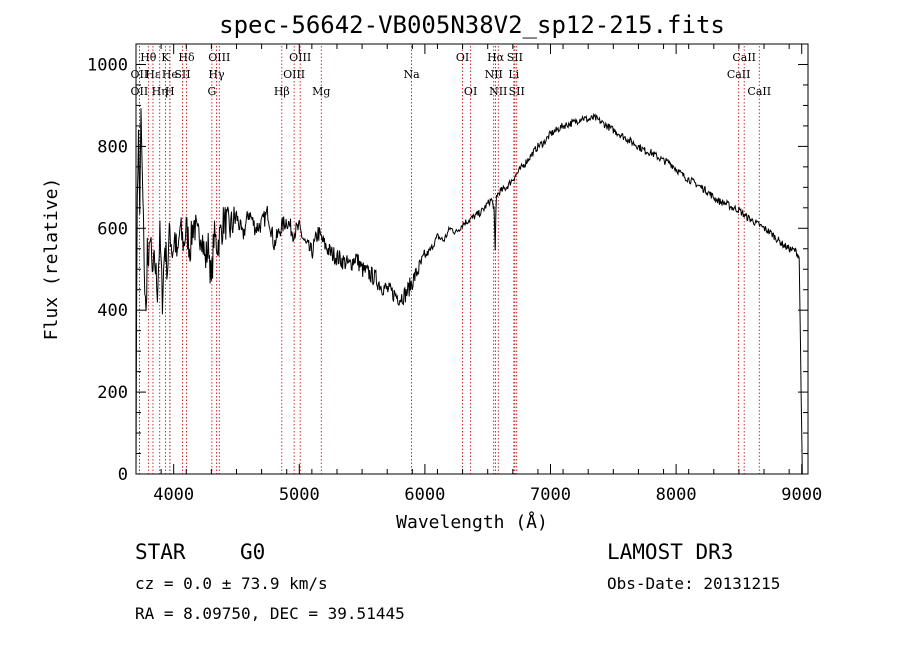  Describe the element at coordinates (216, 74) in the screenshot. I see `line-label: Hγ` at that location.